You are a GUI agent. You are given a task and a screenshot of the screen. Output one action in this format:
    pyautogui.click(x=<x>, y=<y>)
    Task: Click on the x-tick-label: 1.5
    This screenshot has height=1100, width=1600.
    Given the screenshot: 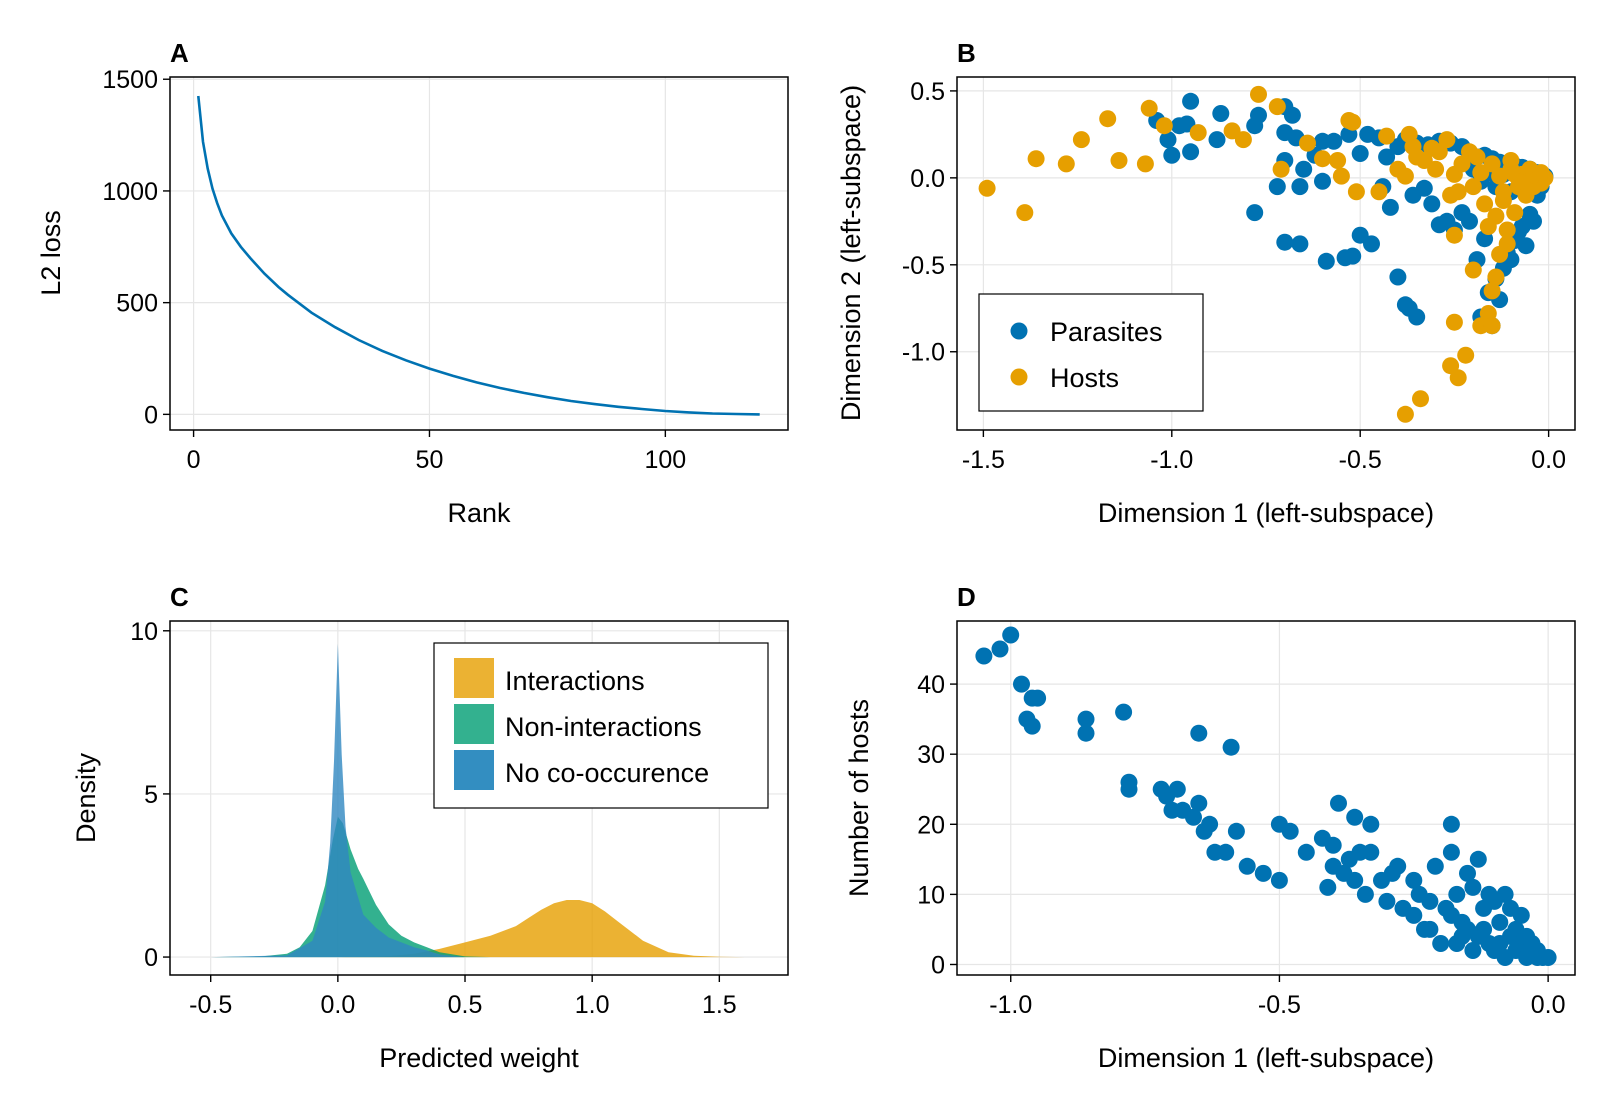 What is the action you would take?
    pyautogui.click(x=719, y=1005)
    